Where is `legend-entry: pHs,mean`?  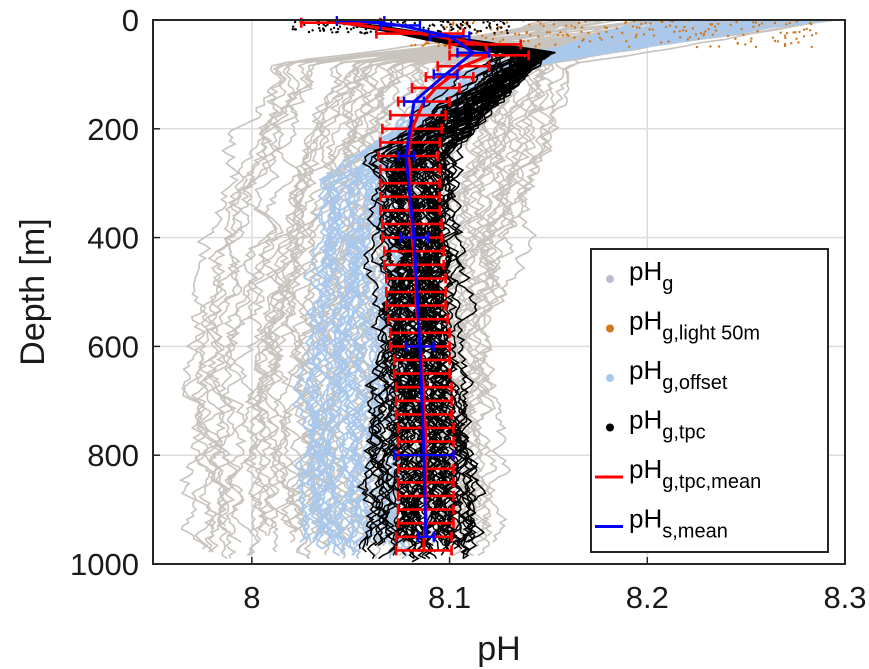 legend-entry: pHs,mean is located at coordinates (661, 523).